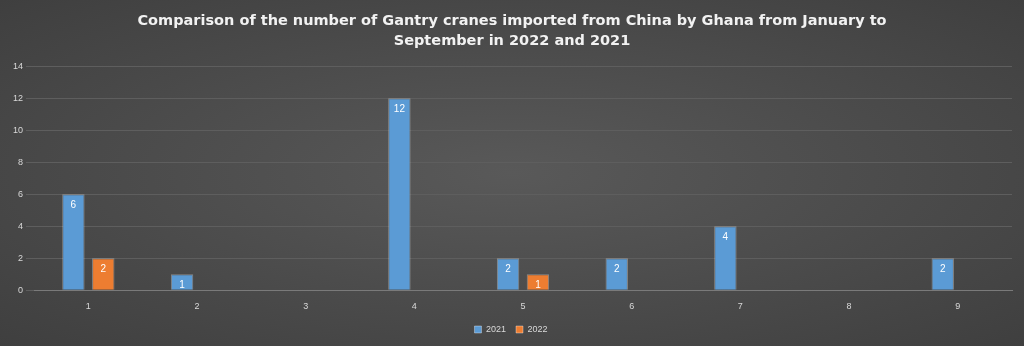 The height and width of the screenshot is (346, 1024). Describe the element at coordinates (537, 328) in the screenshot. I see `legend-label: 2022` at that location.